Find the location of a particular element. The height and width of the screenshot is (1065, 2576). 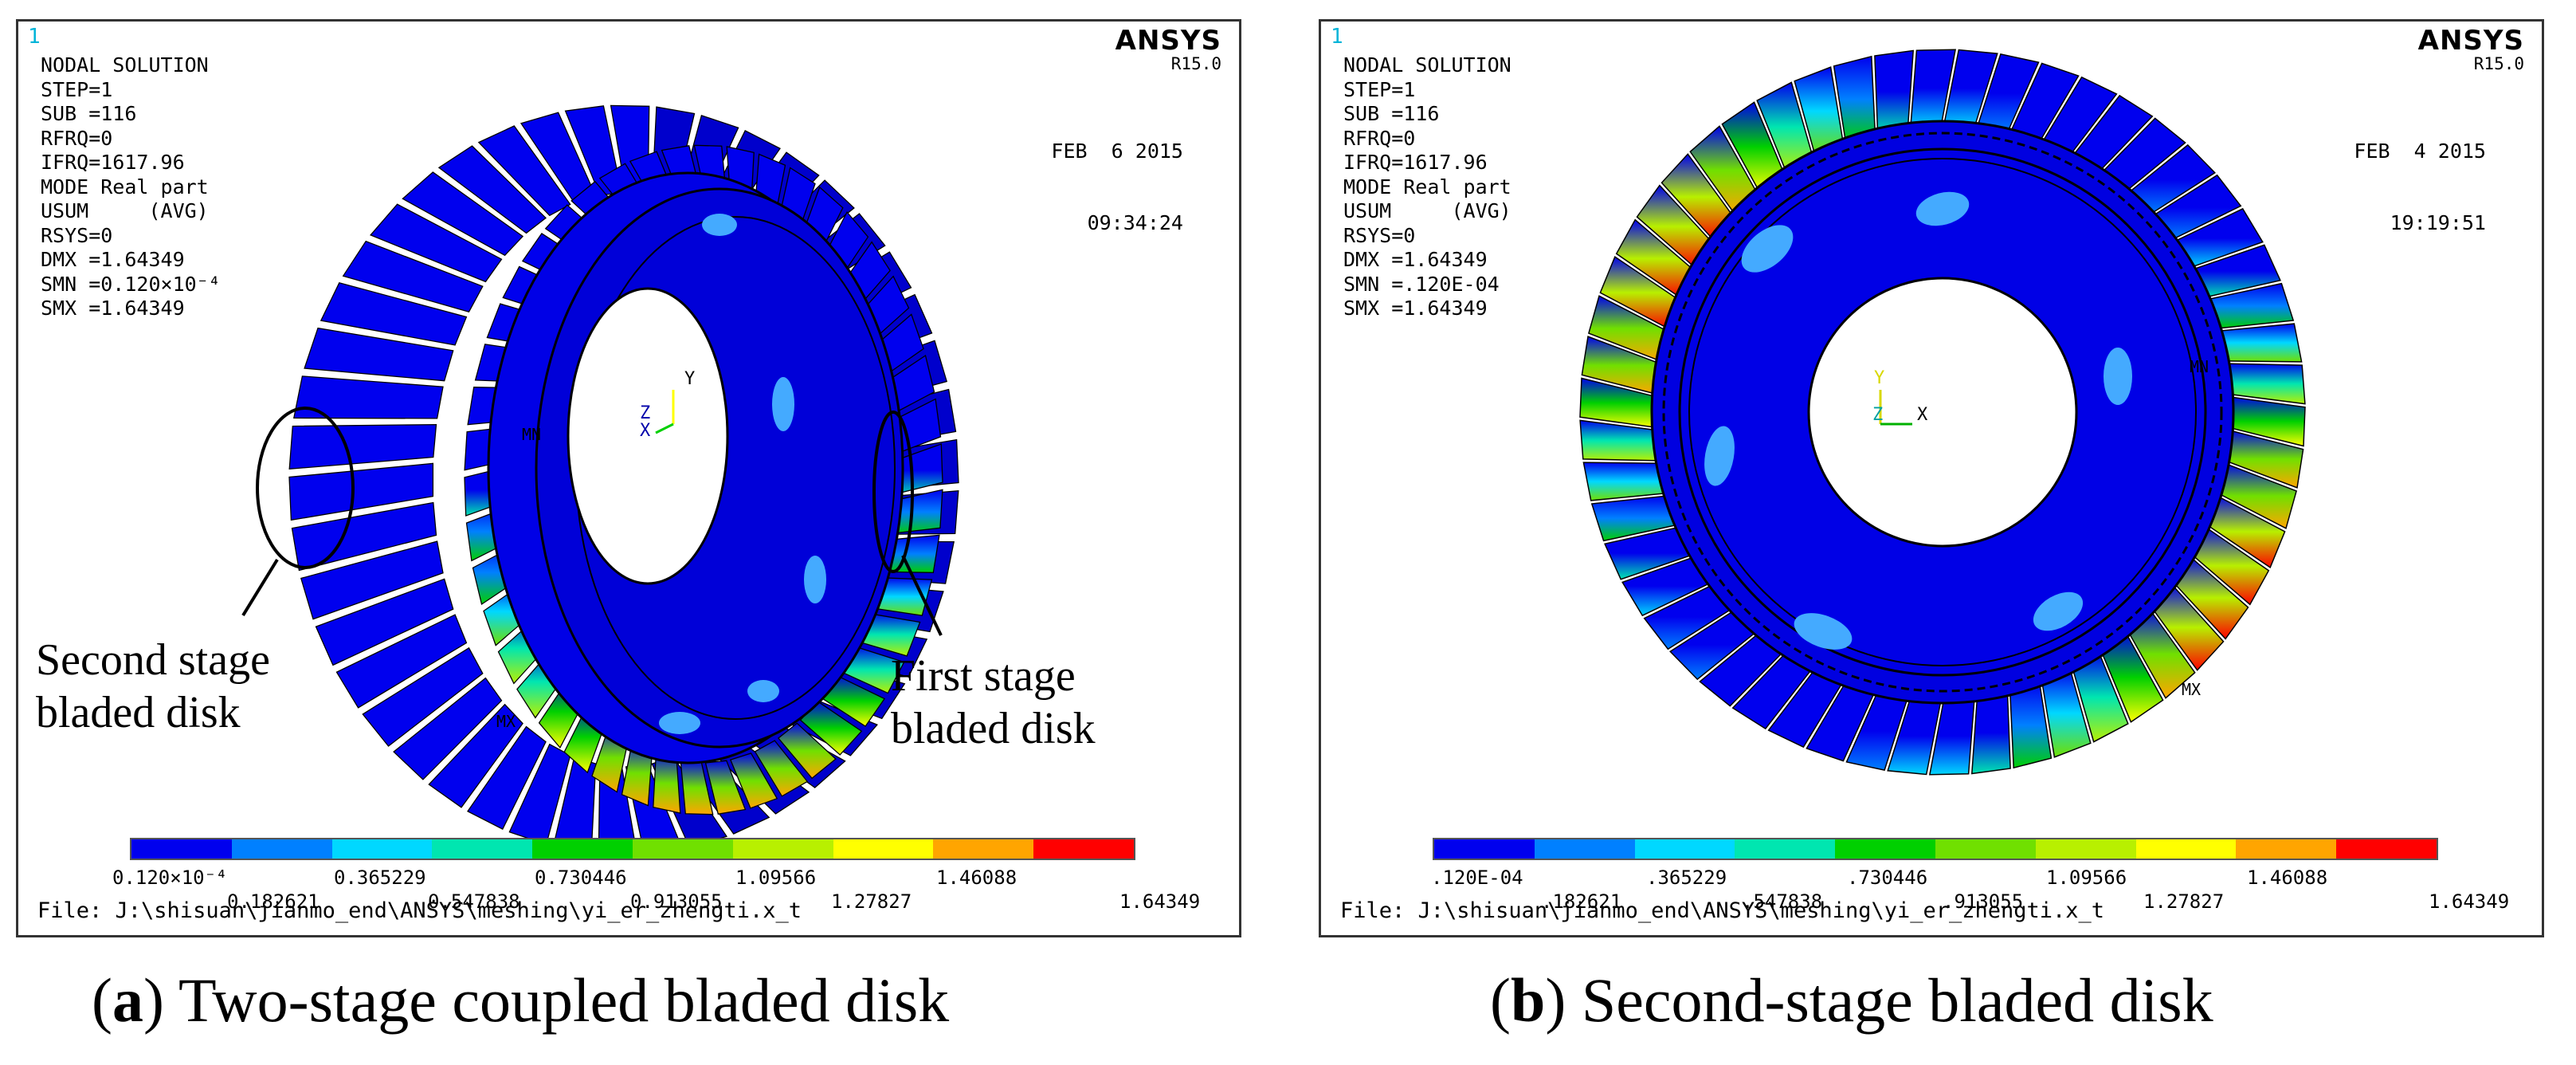

highlight-circle-right is located at coordinates (893, 492).